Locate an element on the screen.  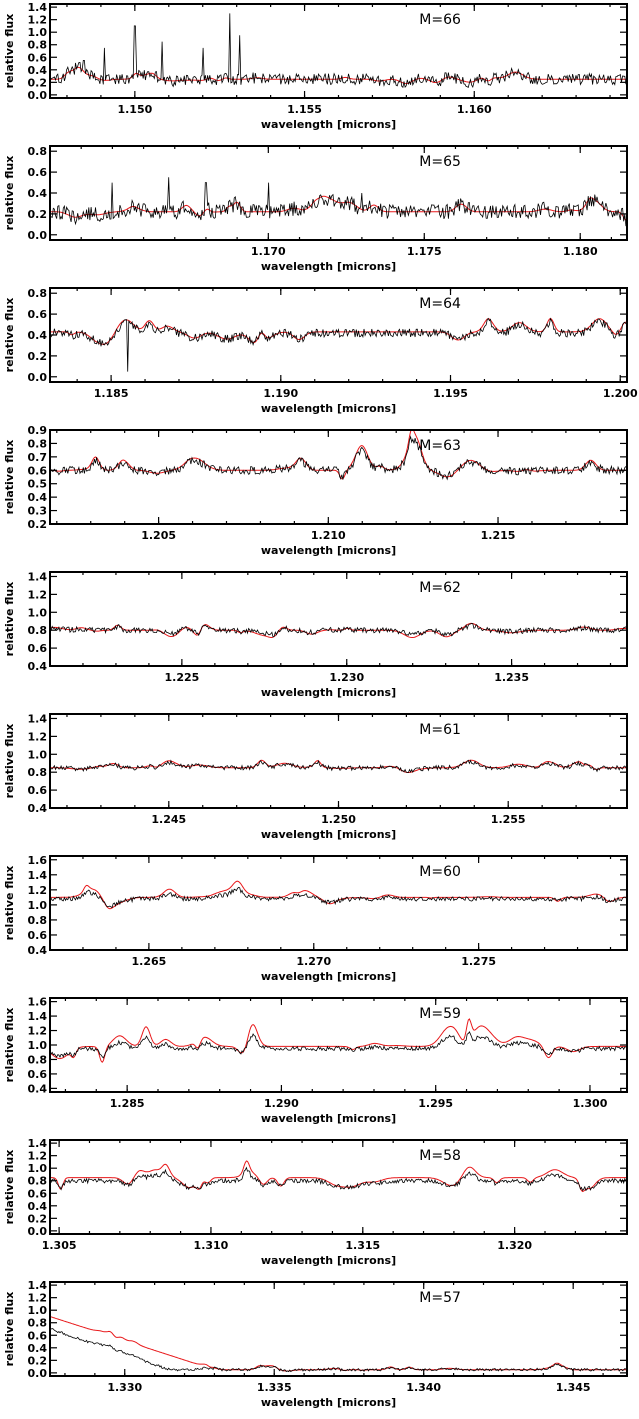
x-tick-label: 1.330 is located at coordinates (124, 1387).